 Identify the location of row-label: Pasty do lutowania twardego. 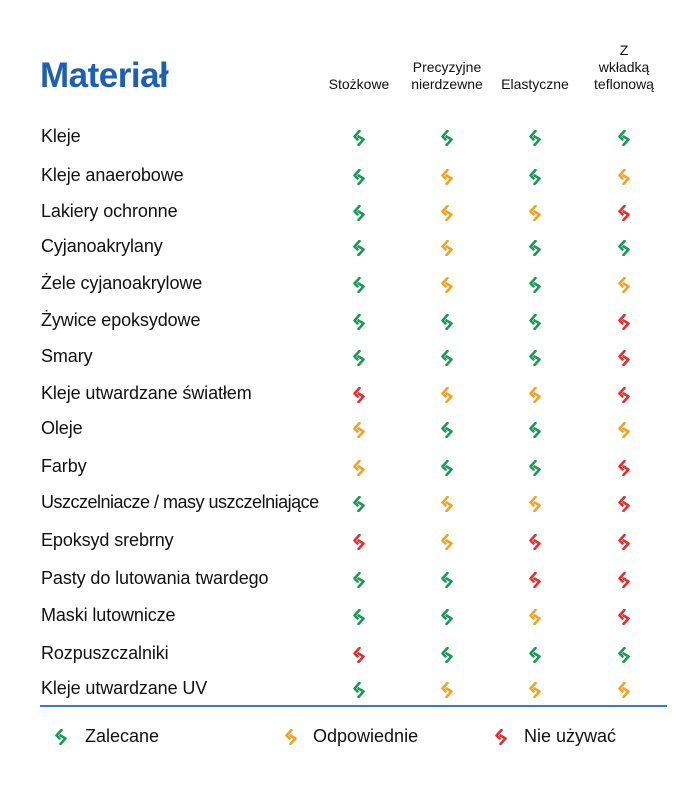
(155, 578).